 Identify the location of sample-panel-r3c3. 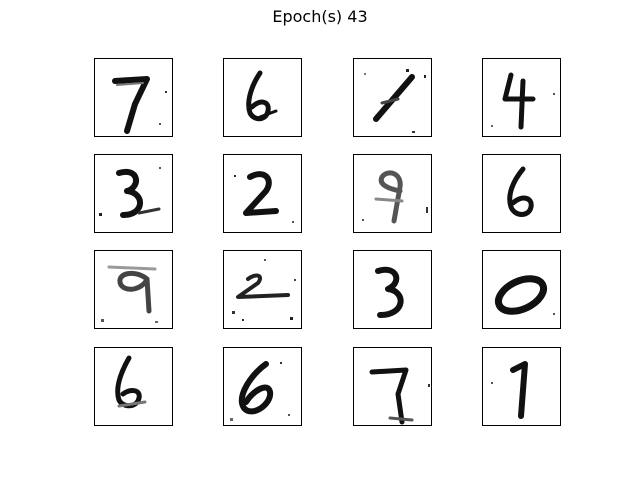
(392, 289).